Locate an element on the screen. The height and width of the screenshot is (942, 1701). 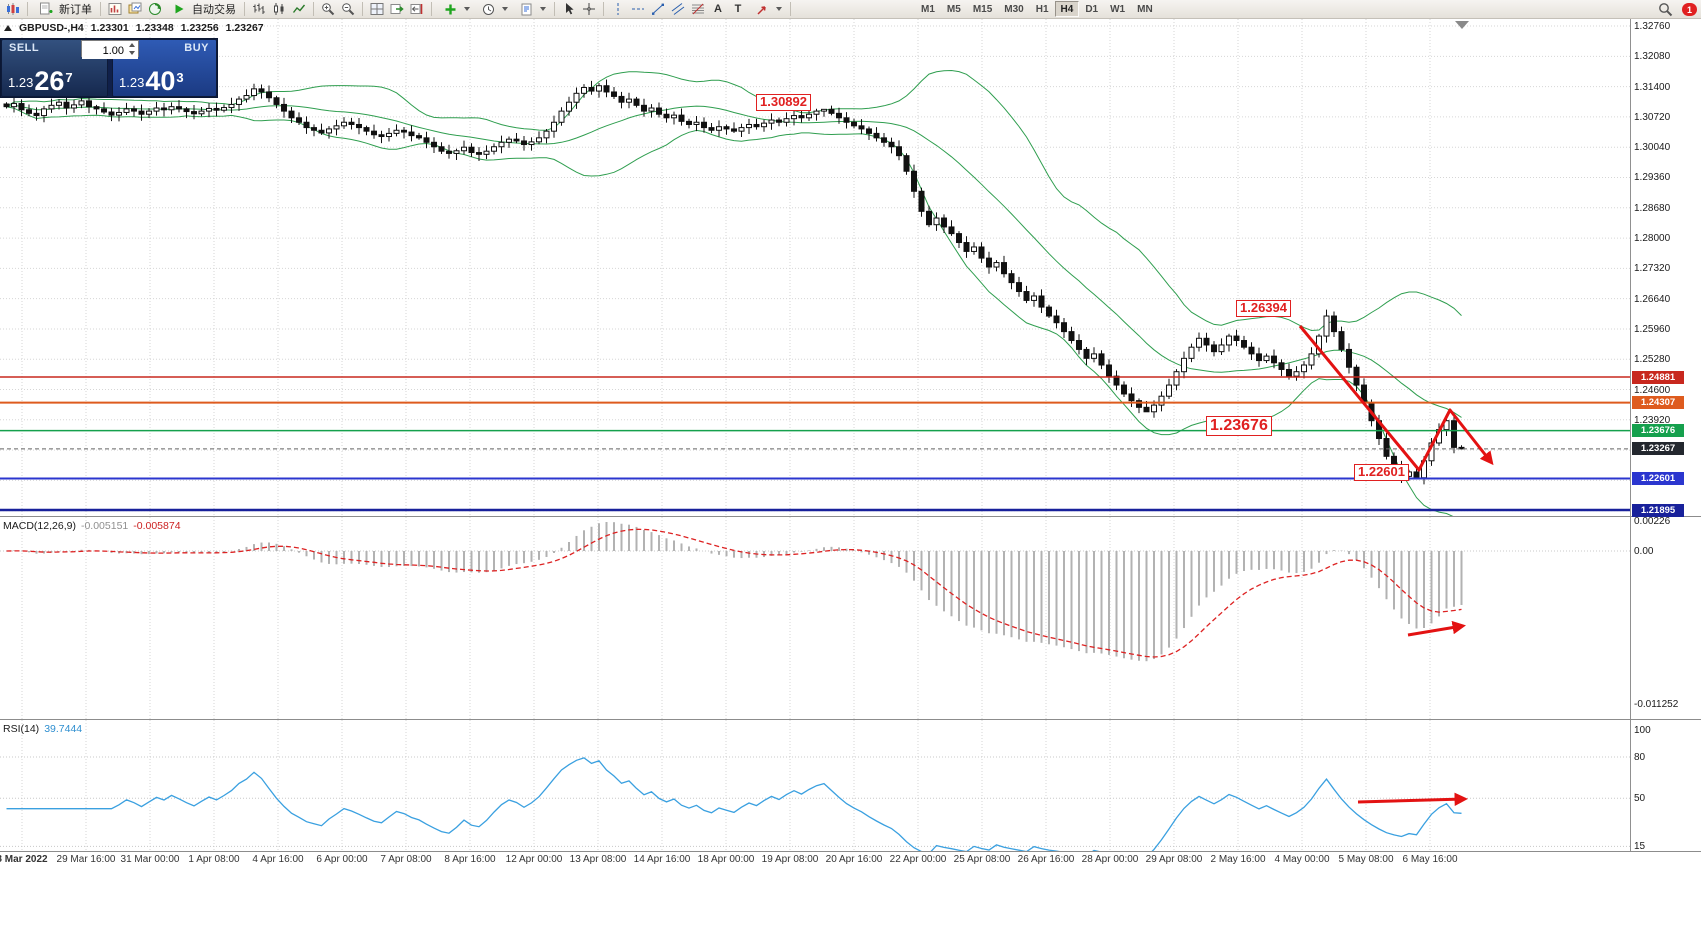
timeframe-m15: M15 is located at coordinates (982, 9).